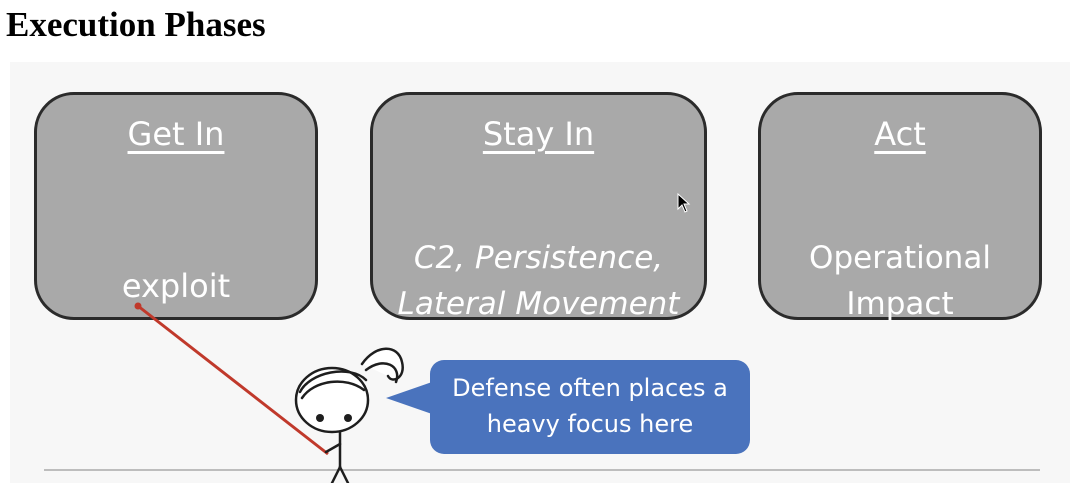 The height and width of the screenshot is (483, 1076). Describe the element at coordinates (136, 24) in the screenshot. I see `page-title: Execution Phases` at that location.